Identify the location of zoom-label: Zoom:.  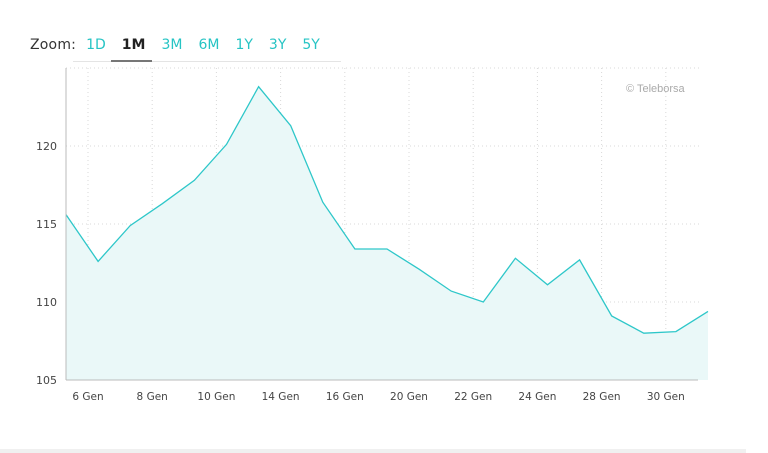
(53, 45).